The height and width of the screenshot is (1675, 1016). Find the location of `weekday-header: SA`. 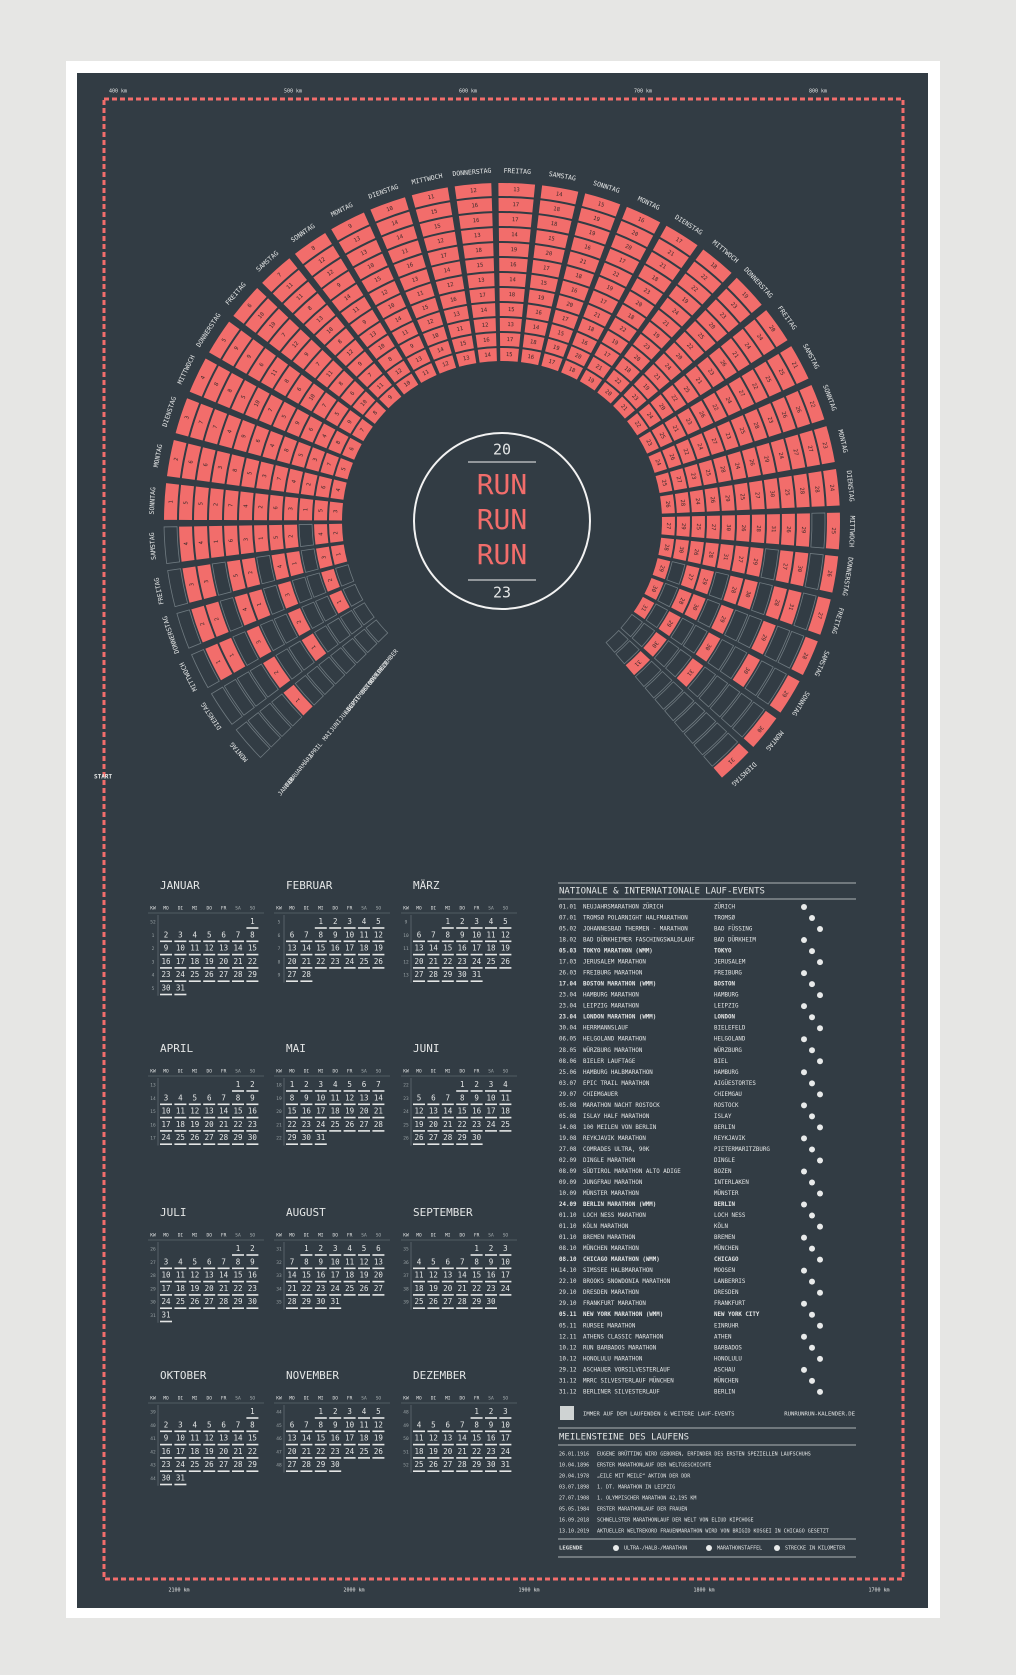

weekday-header: SA is located at coordinates (238, 1236).